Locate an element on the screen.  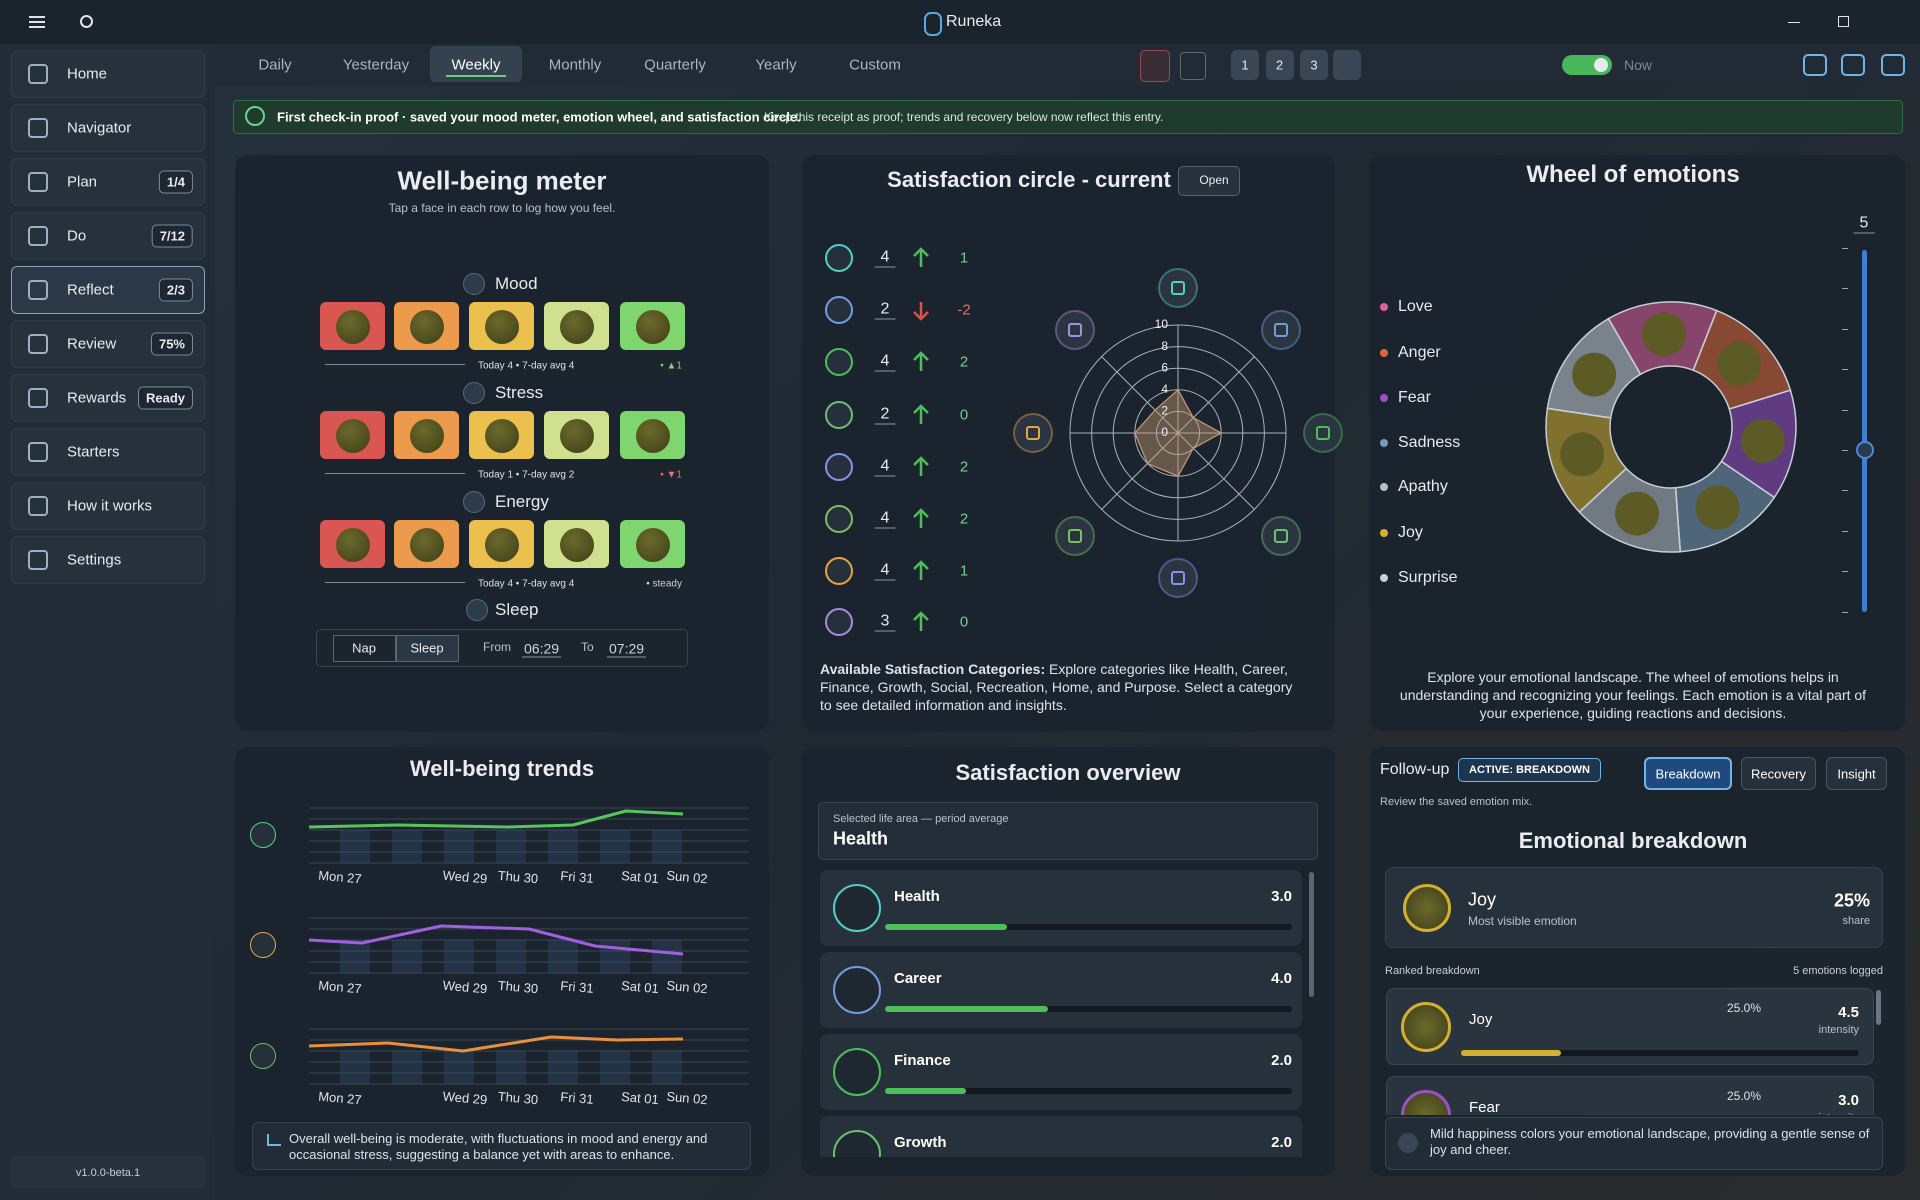
followup-button-label: Breakdown is located at coordinates (1688, 774).